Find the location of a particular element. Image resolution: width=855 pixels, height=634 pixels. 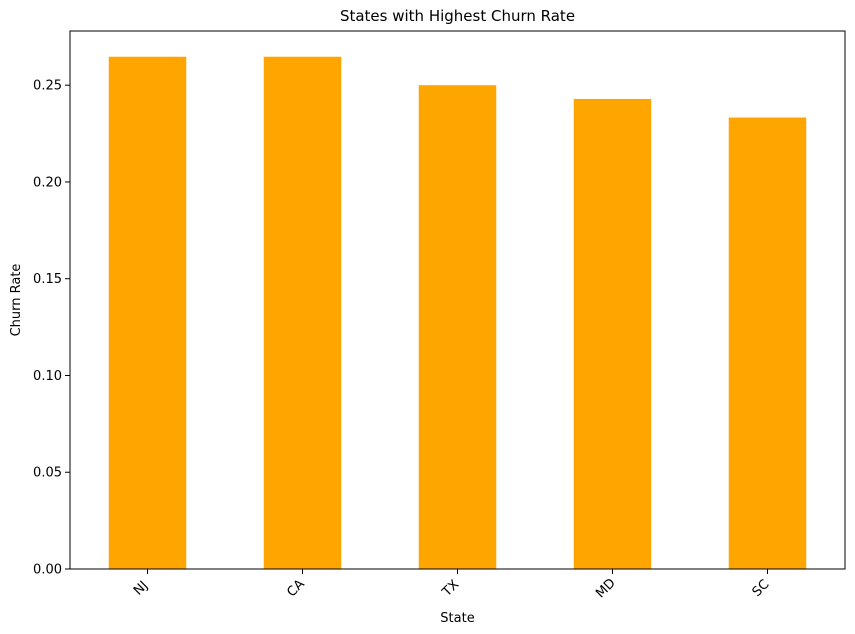

y-tick-label: 0.15 is located at coordinates (47, 279).